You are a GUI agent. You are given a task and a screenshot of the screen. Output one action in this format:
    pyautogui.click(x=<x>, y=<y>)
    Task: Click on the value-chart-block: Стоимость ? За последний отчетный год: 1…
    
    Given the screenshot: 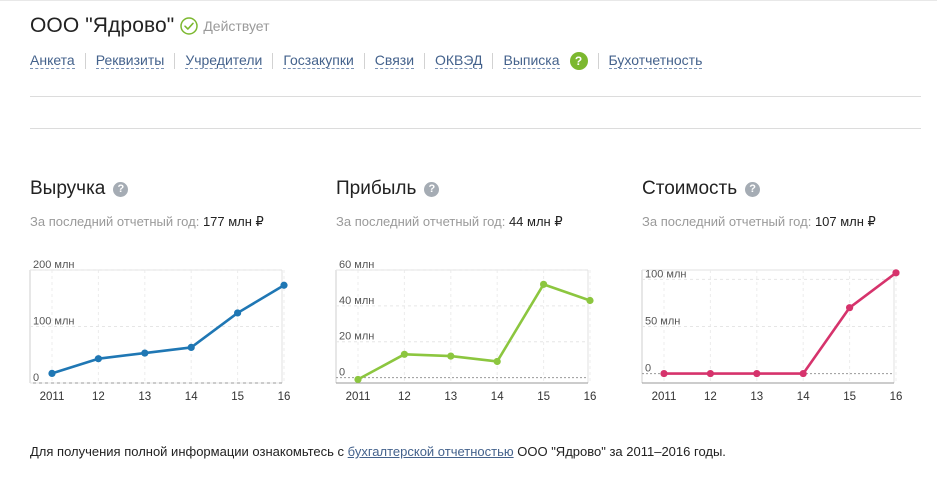 What is the action you would take?
    pyautogui.click(x=781, y=290)
    